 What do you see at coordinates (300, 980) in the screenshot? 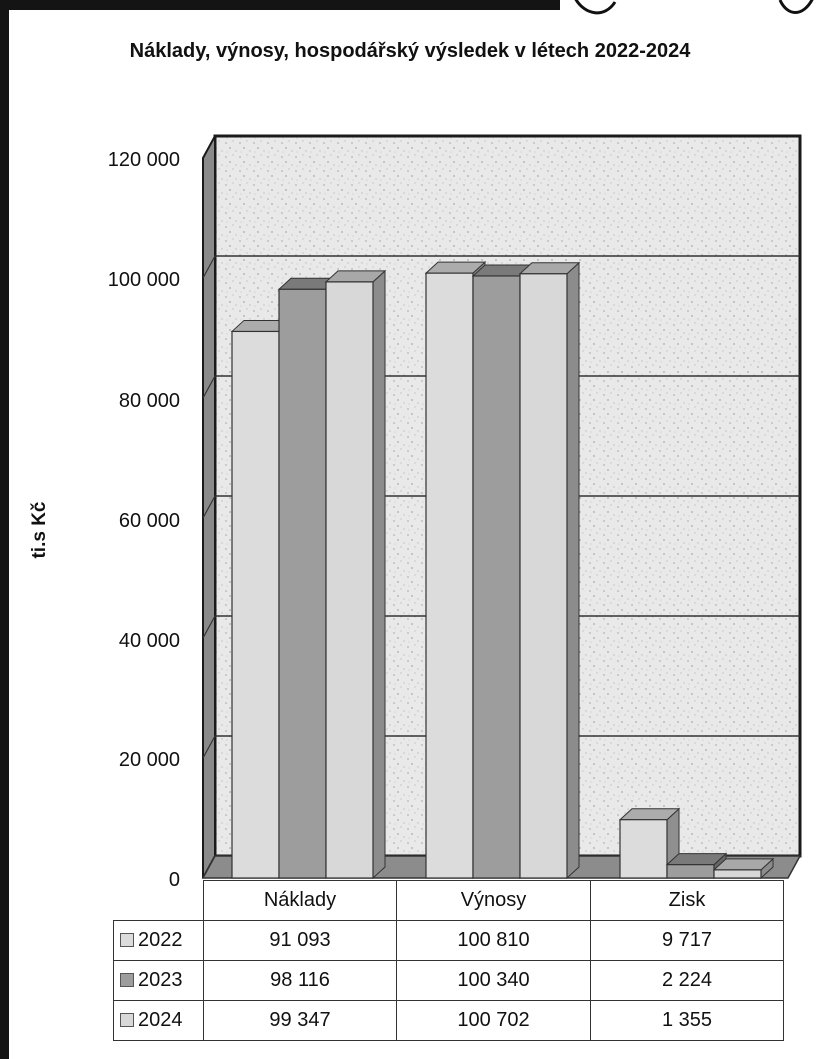
I see `data-label: 98 116` at bounding box center [300, 980].